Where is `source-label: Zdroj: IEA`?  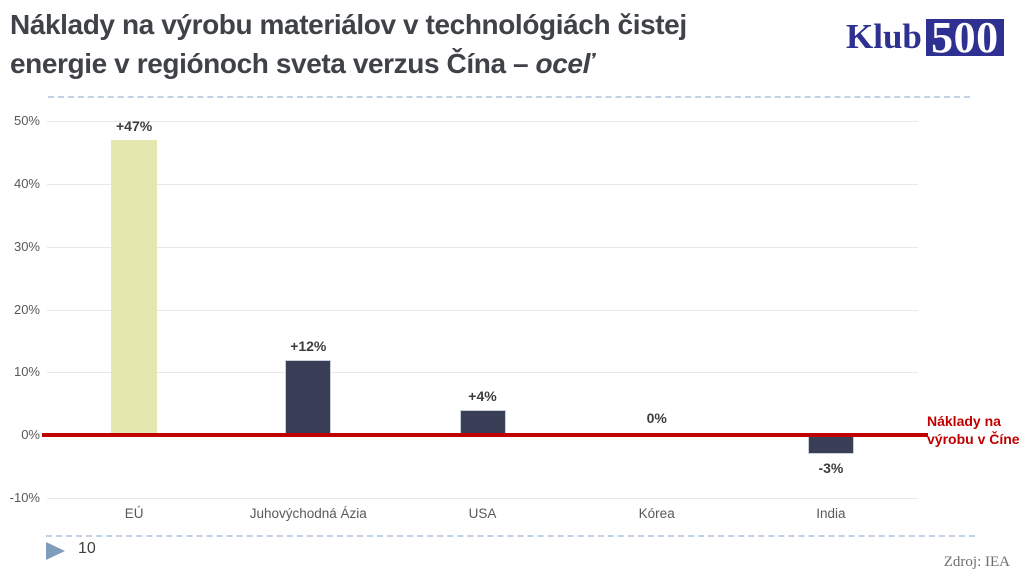
source-label: Zdroj: IEA is located at coordinates (976, 562).